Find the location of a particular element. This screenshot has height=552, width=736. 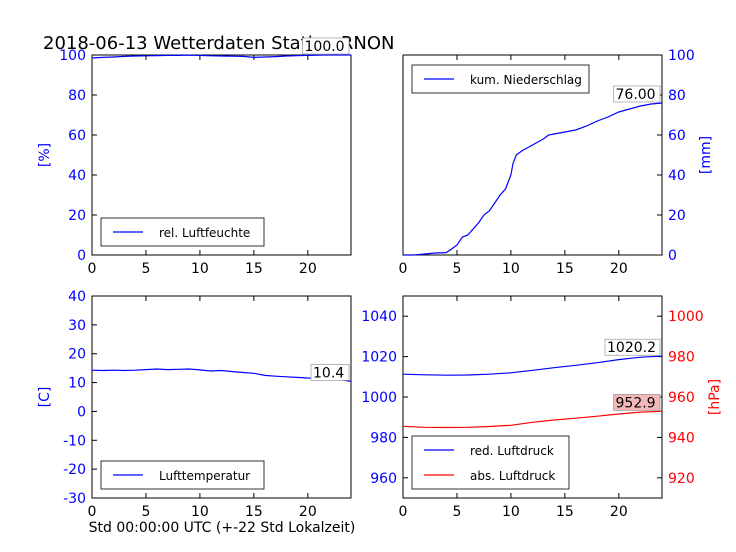

x-tick-label-humidity: 0 is located at coordinates (92, 269).